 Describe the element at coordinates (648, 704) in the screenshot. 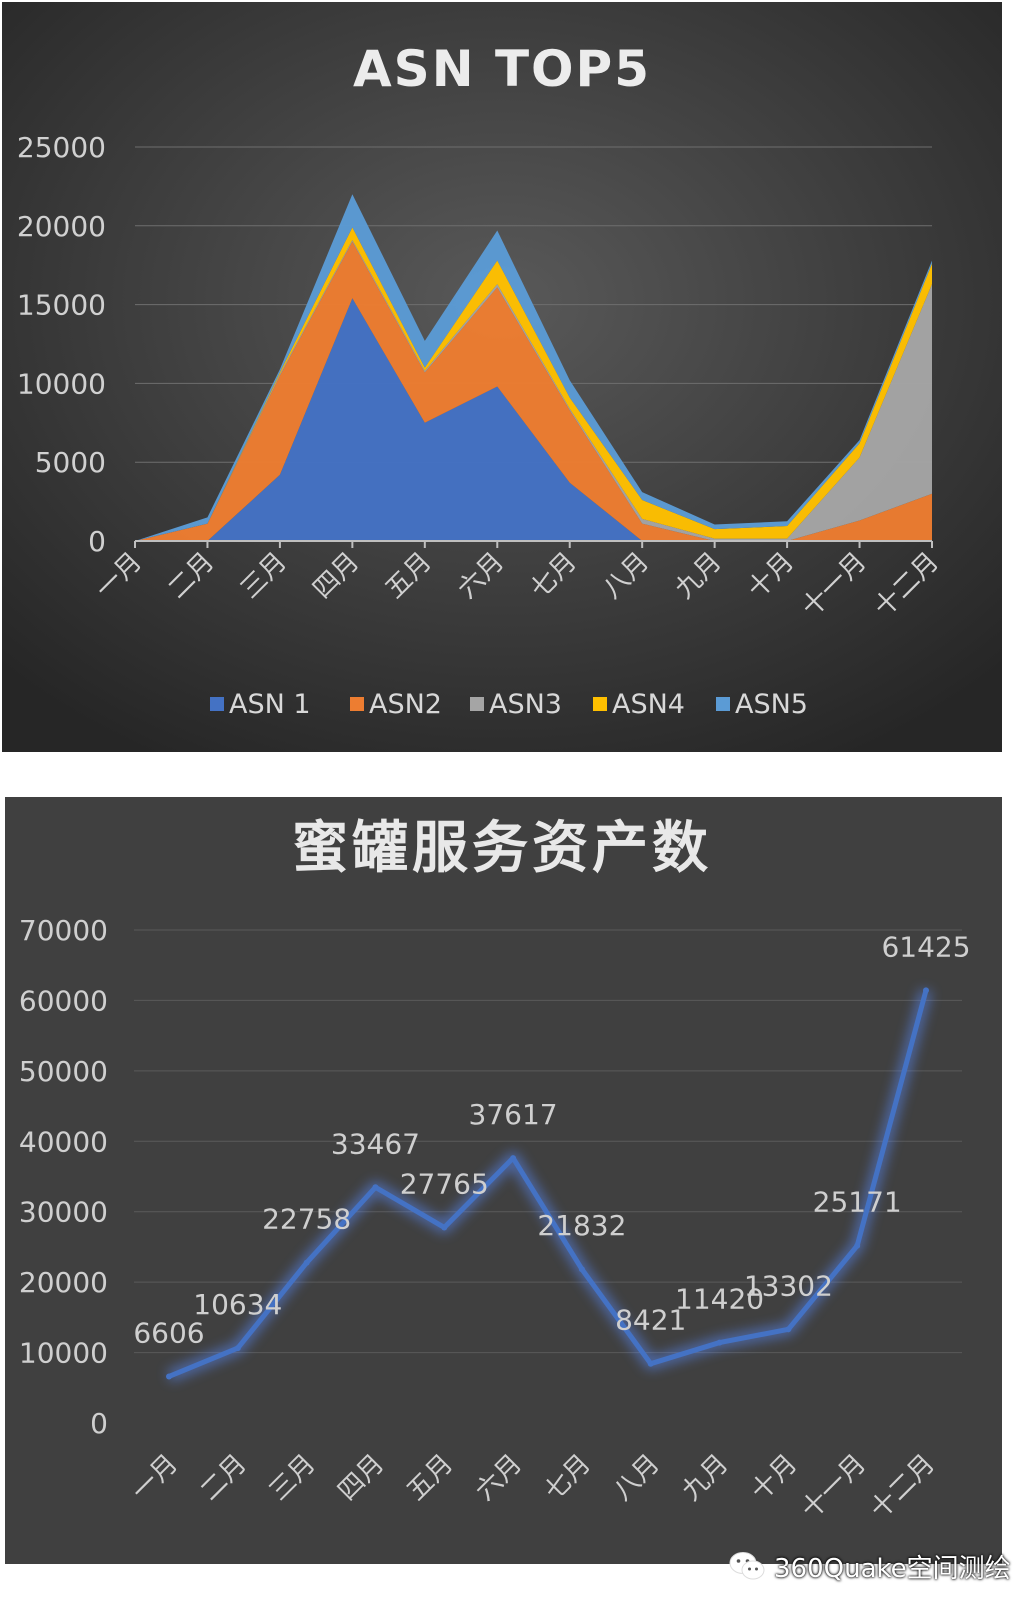

I see `legend-label: ASN4` at that location.